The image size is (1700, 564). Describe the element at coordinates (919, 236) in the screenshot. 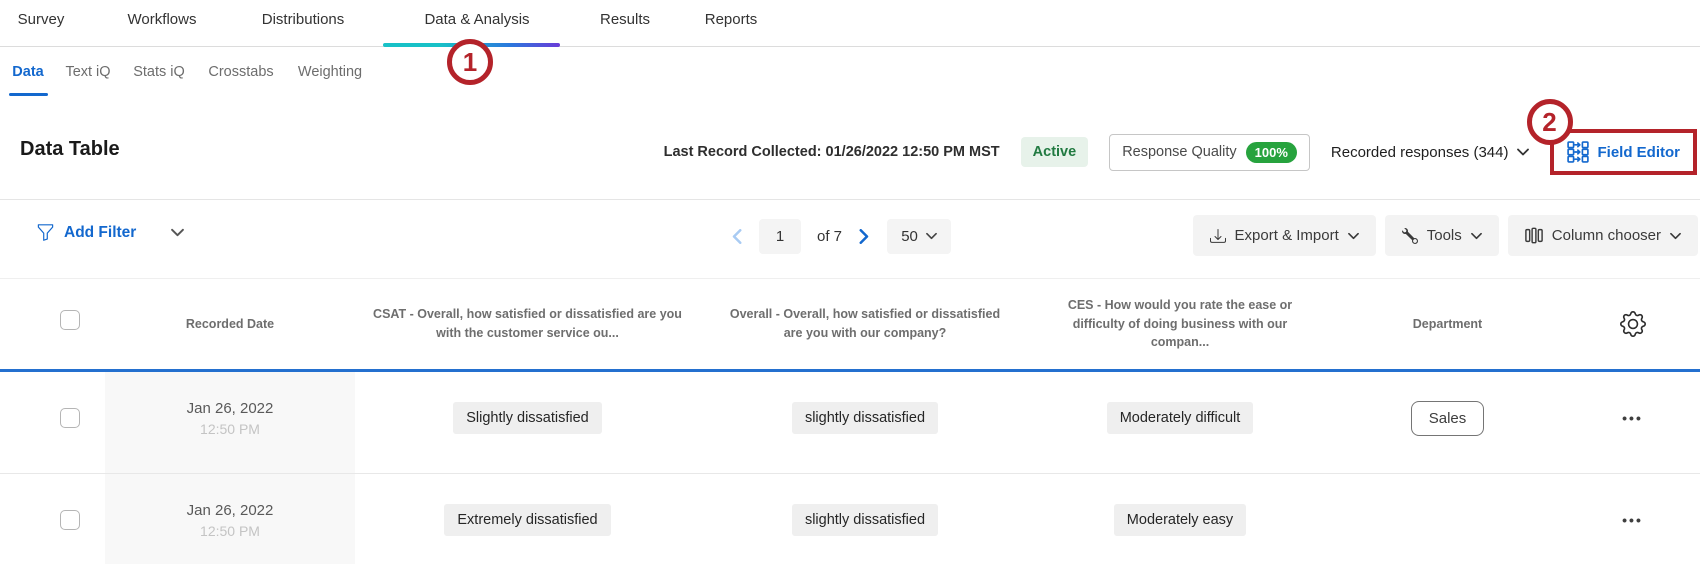

I see `page-size-dropdown: 50` at that location.